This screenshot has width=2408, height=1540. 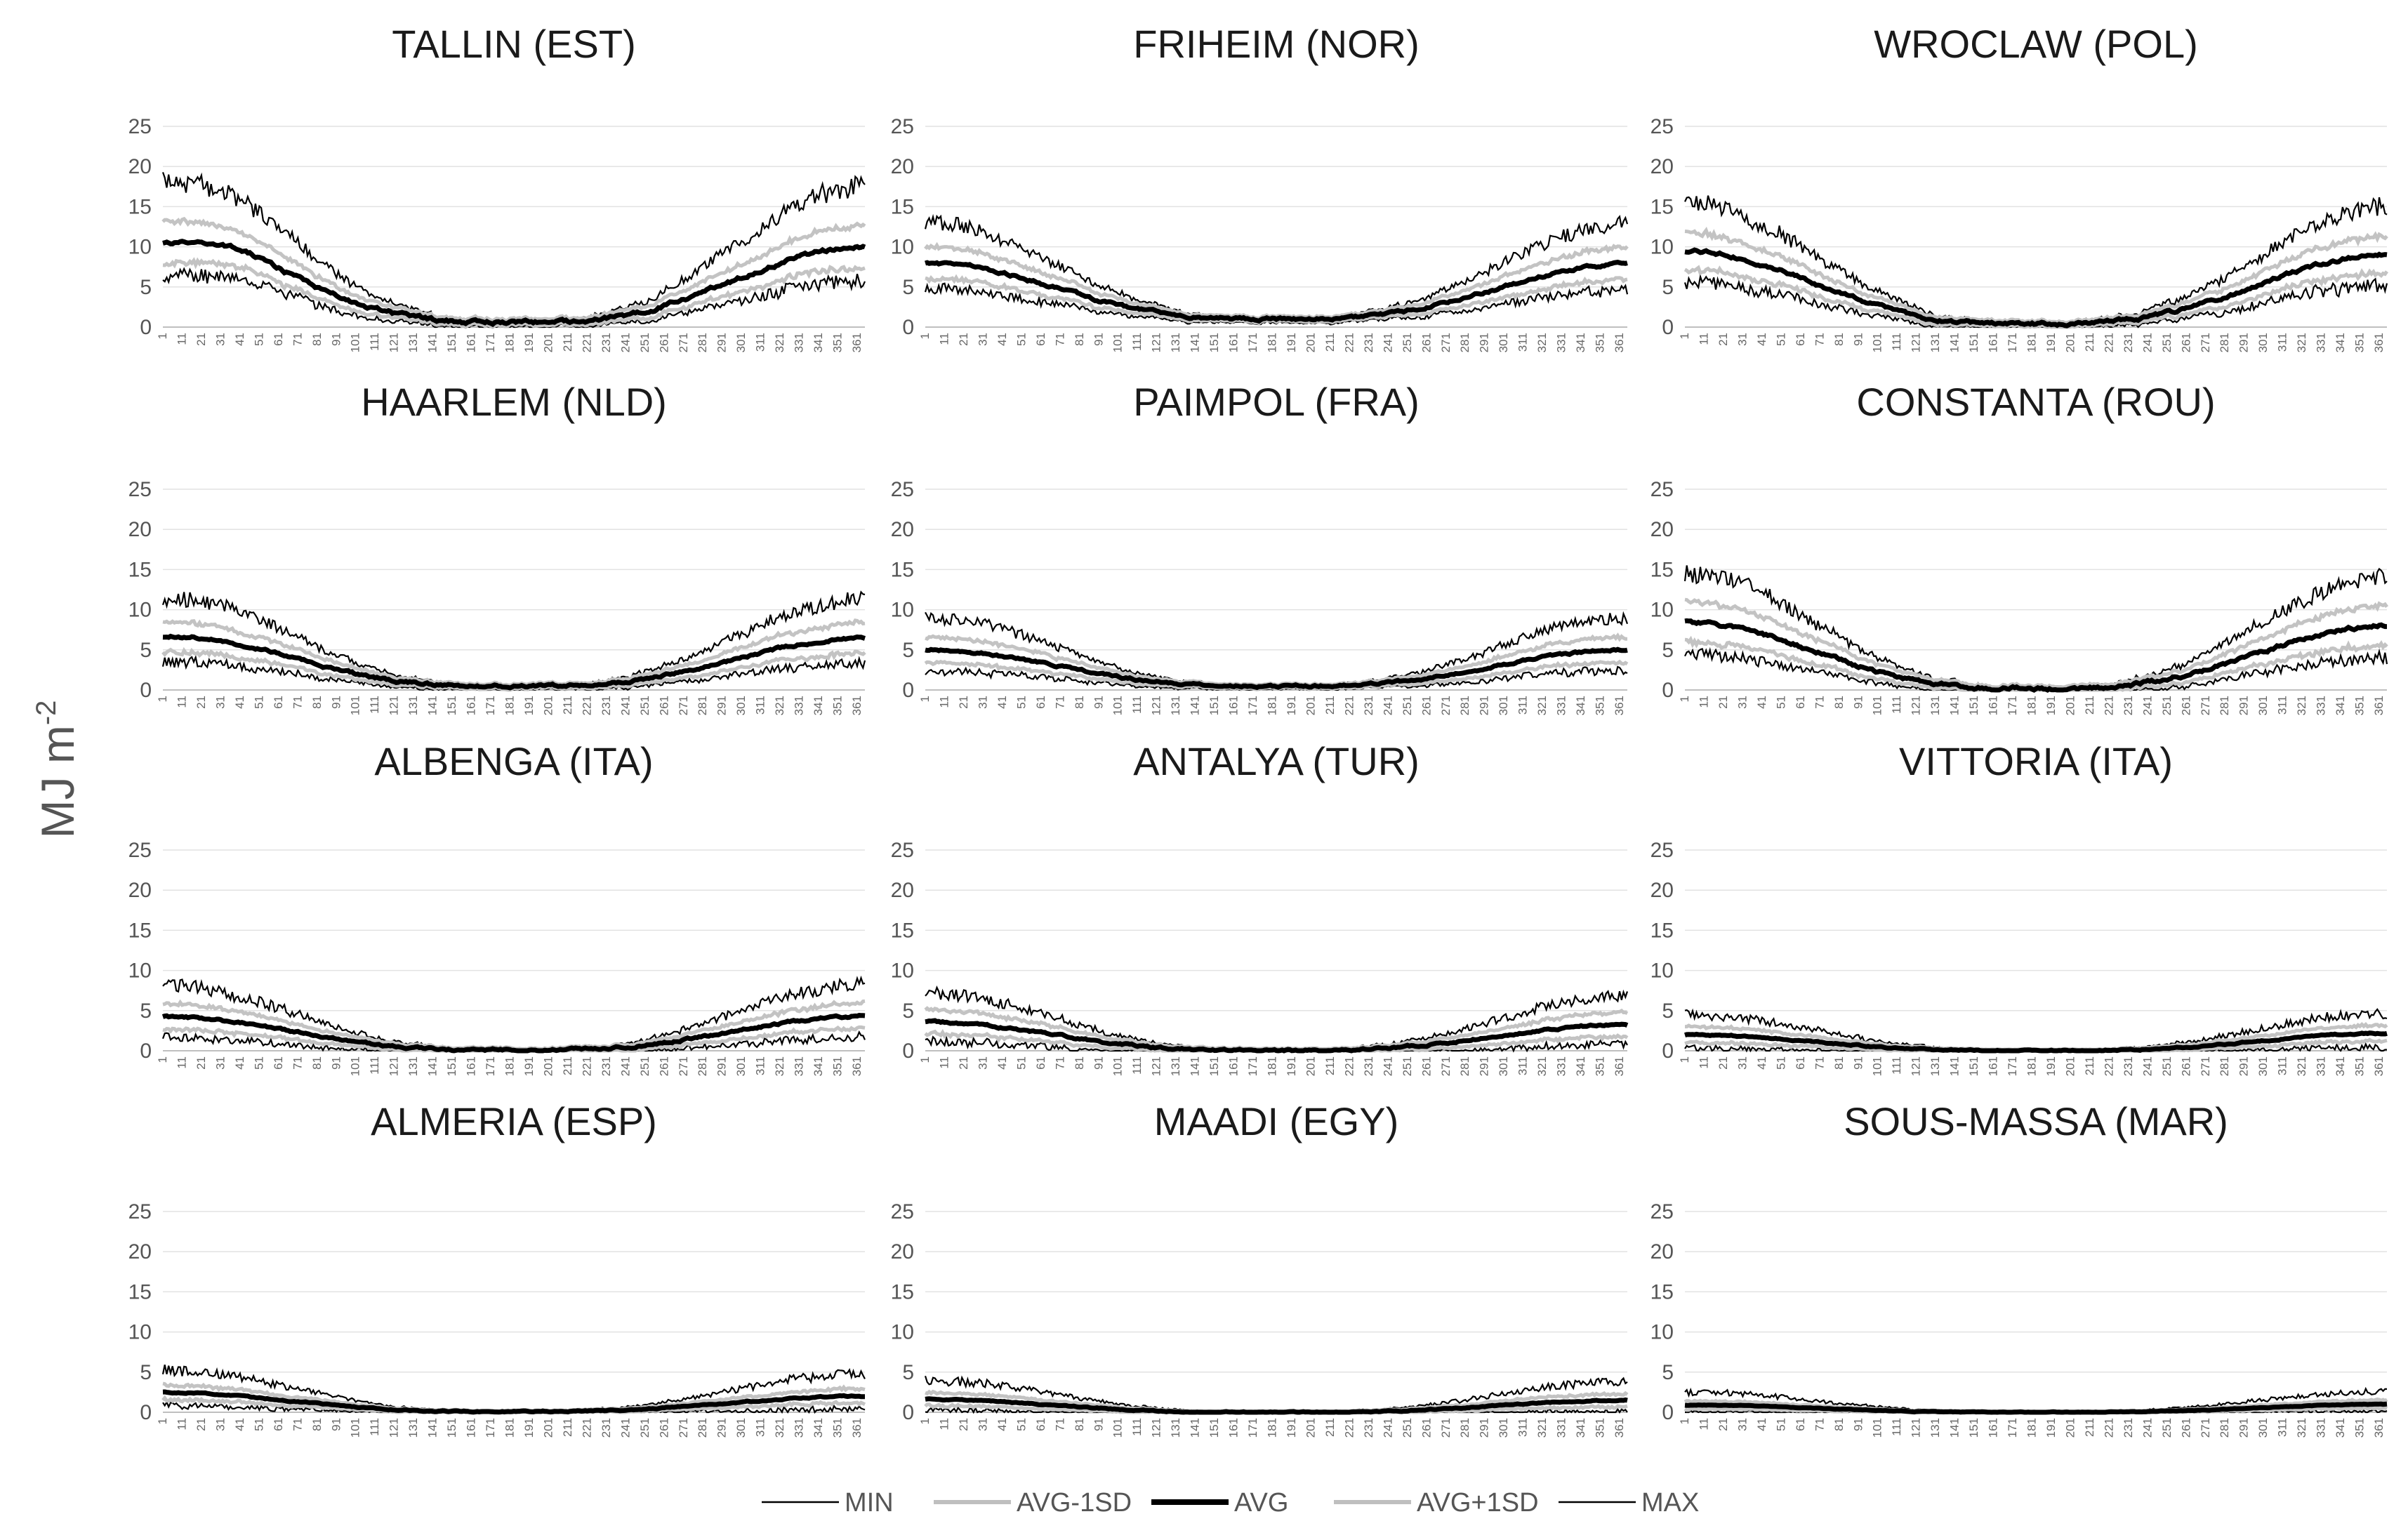 What do you see at coordinates (1974, 706) in the screenshot?
I see `x-tick-label: 151` at bounding box center [1974, 706].